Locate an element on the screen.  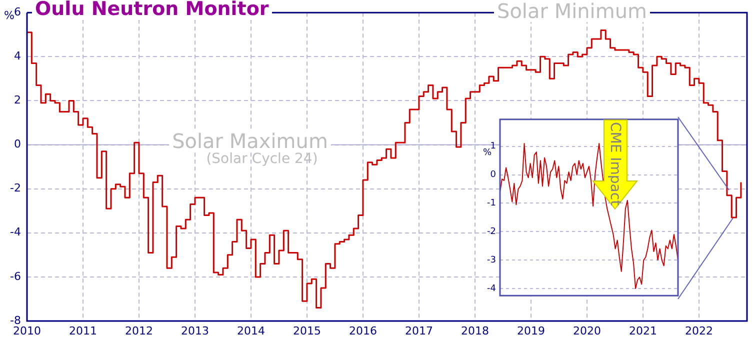
annotation: Solar Maximum is located at coordinates (250, 141).